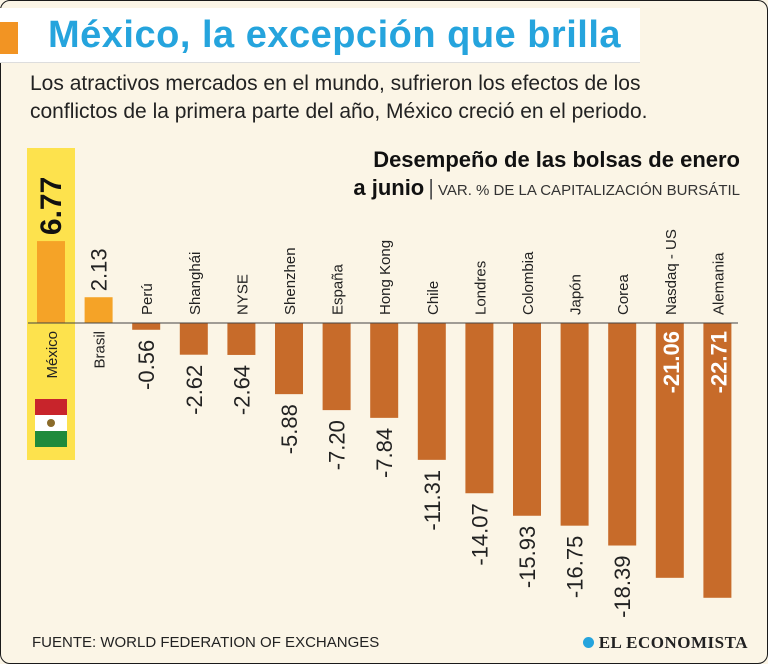 The height and width of the screenshot is (664, 768). What do you see at coordinates (241, 390) in the screenshot?
I see `value-label-nyse: -2.64` at bounding box center [241, 390].